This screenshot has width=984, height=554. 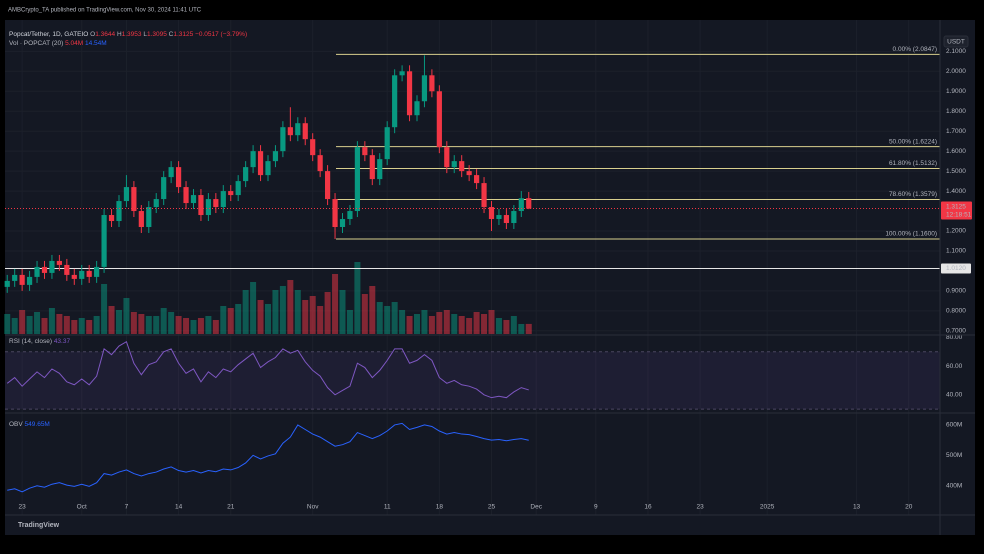 I want to click on y-tick-label: 0.7000, so click(x=956, y=331).